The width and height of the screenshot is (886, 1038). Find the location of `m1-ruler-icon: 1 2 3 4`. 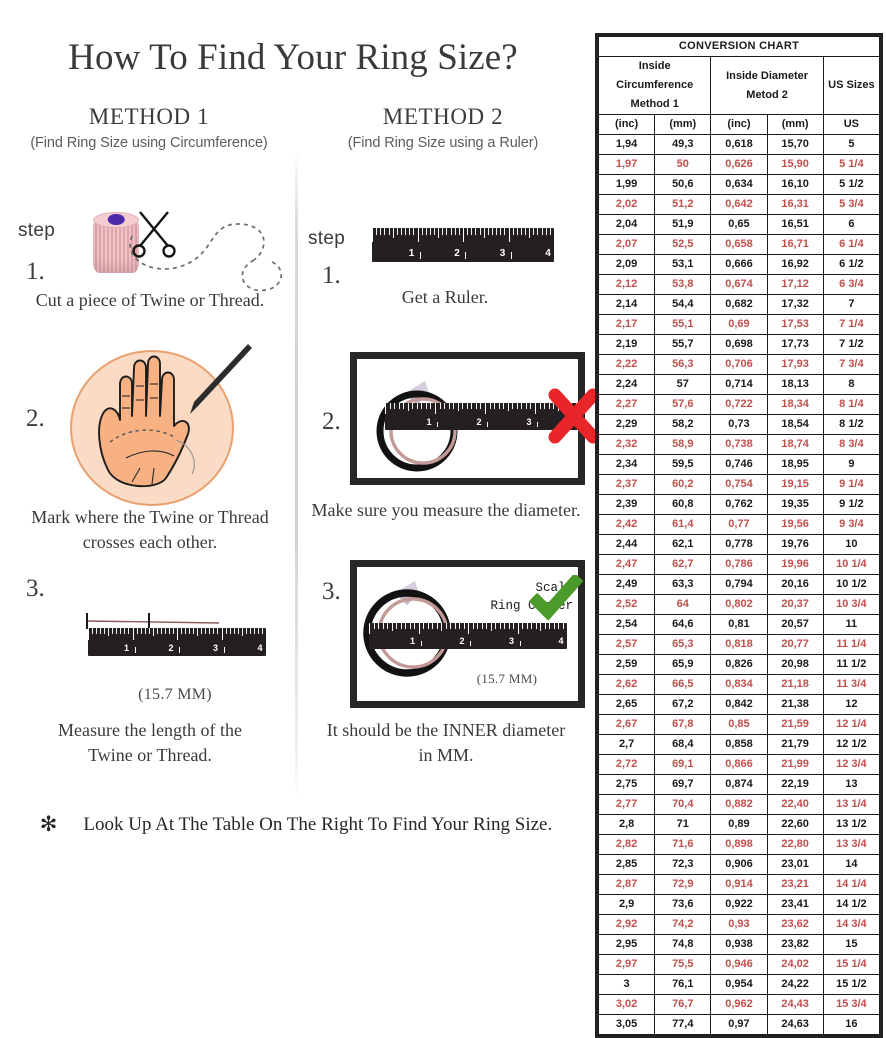

m1-ruler-icon: 1 2 3 4 is located at coordinates (177, 642).